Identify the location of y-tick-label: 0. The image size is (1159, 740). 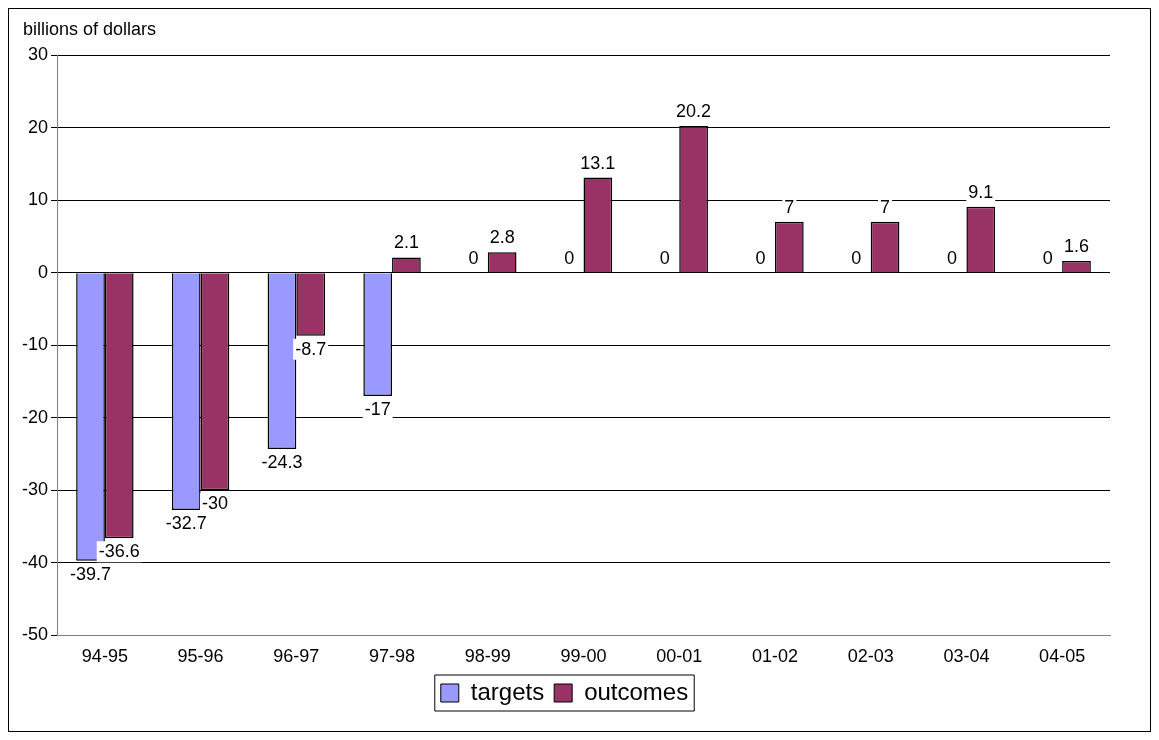
(43, 271).